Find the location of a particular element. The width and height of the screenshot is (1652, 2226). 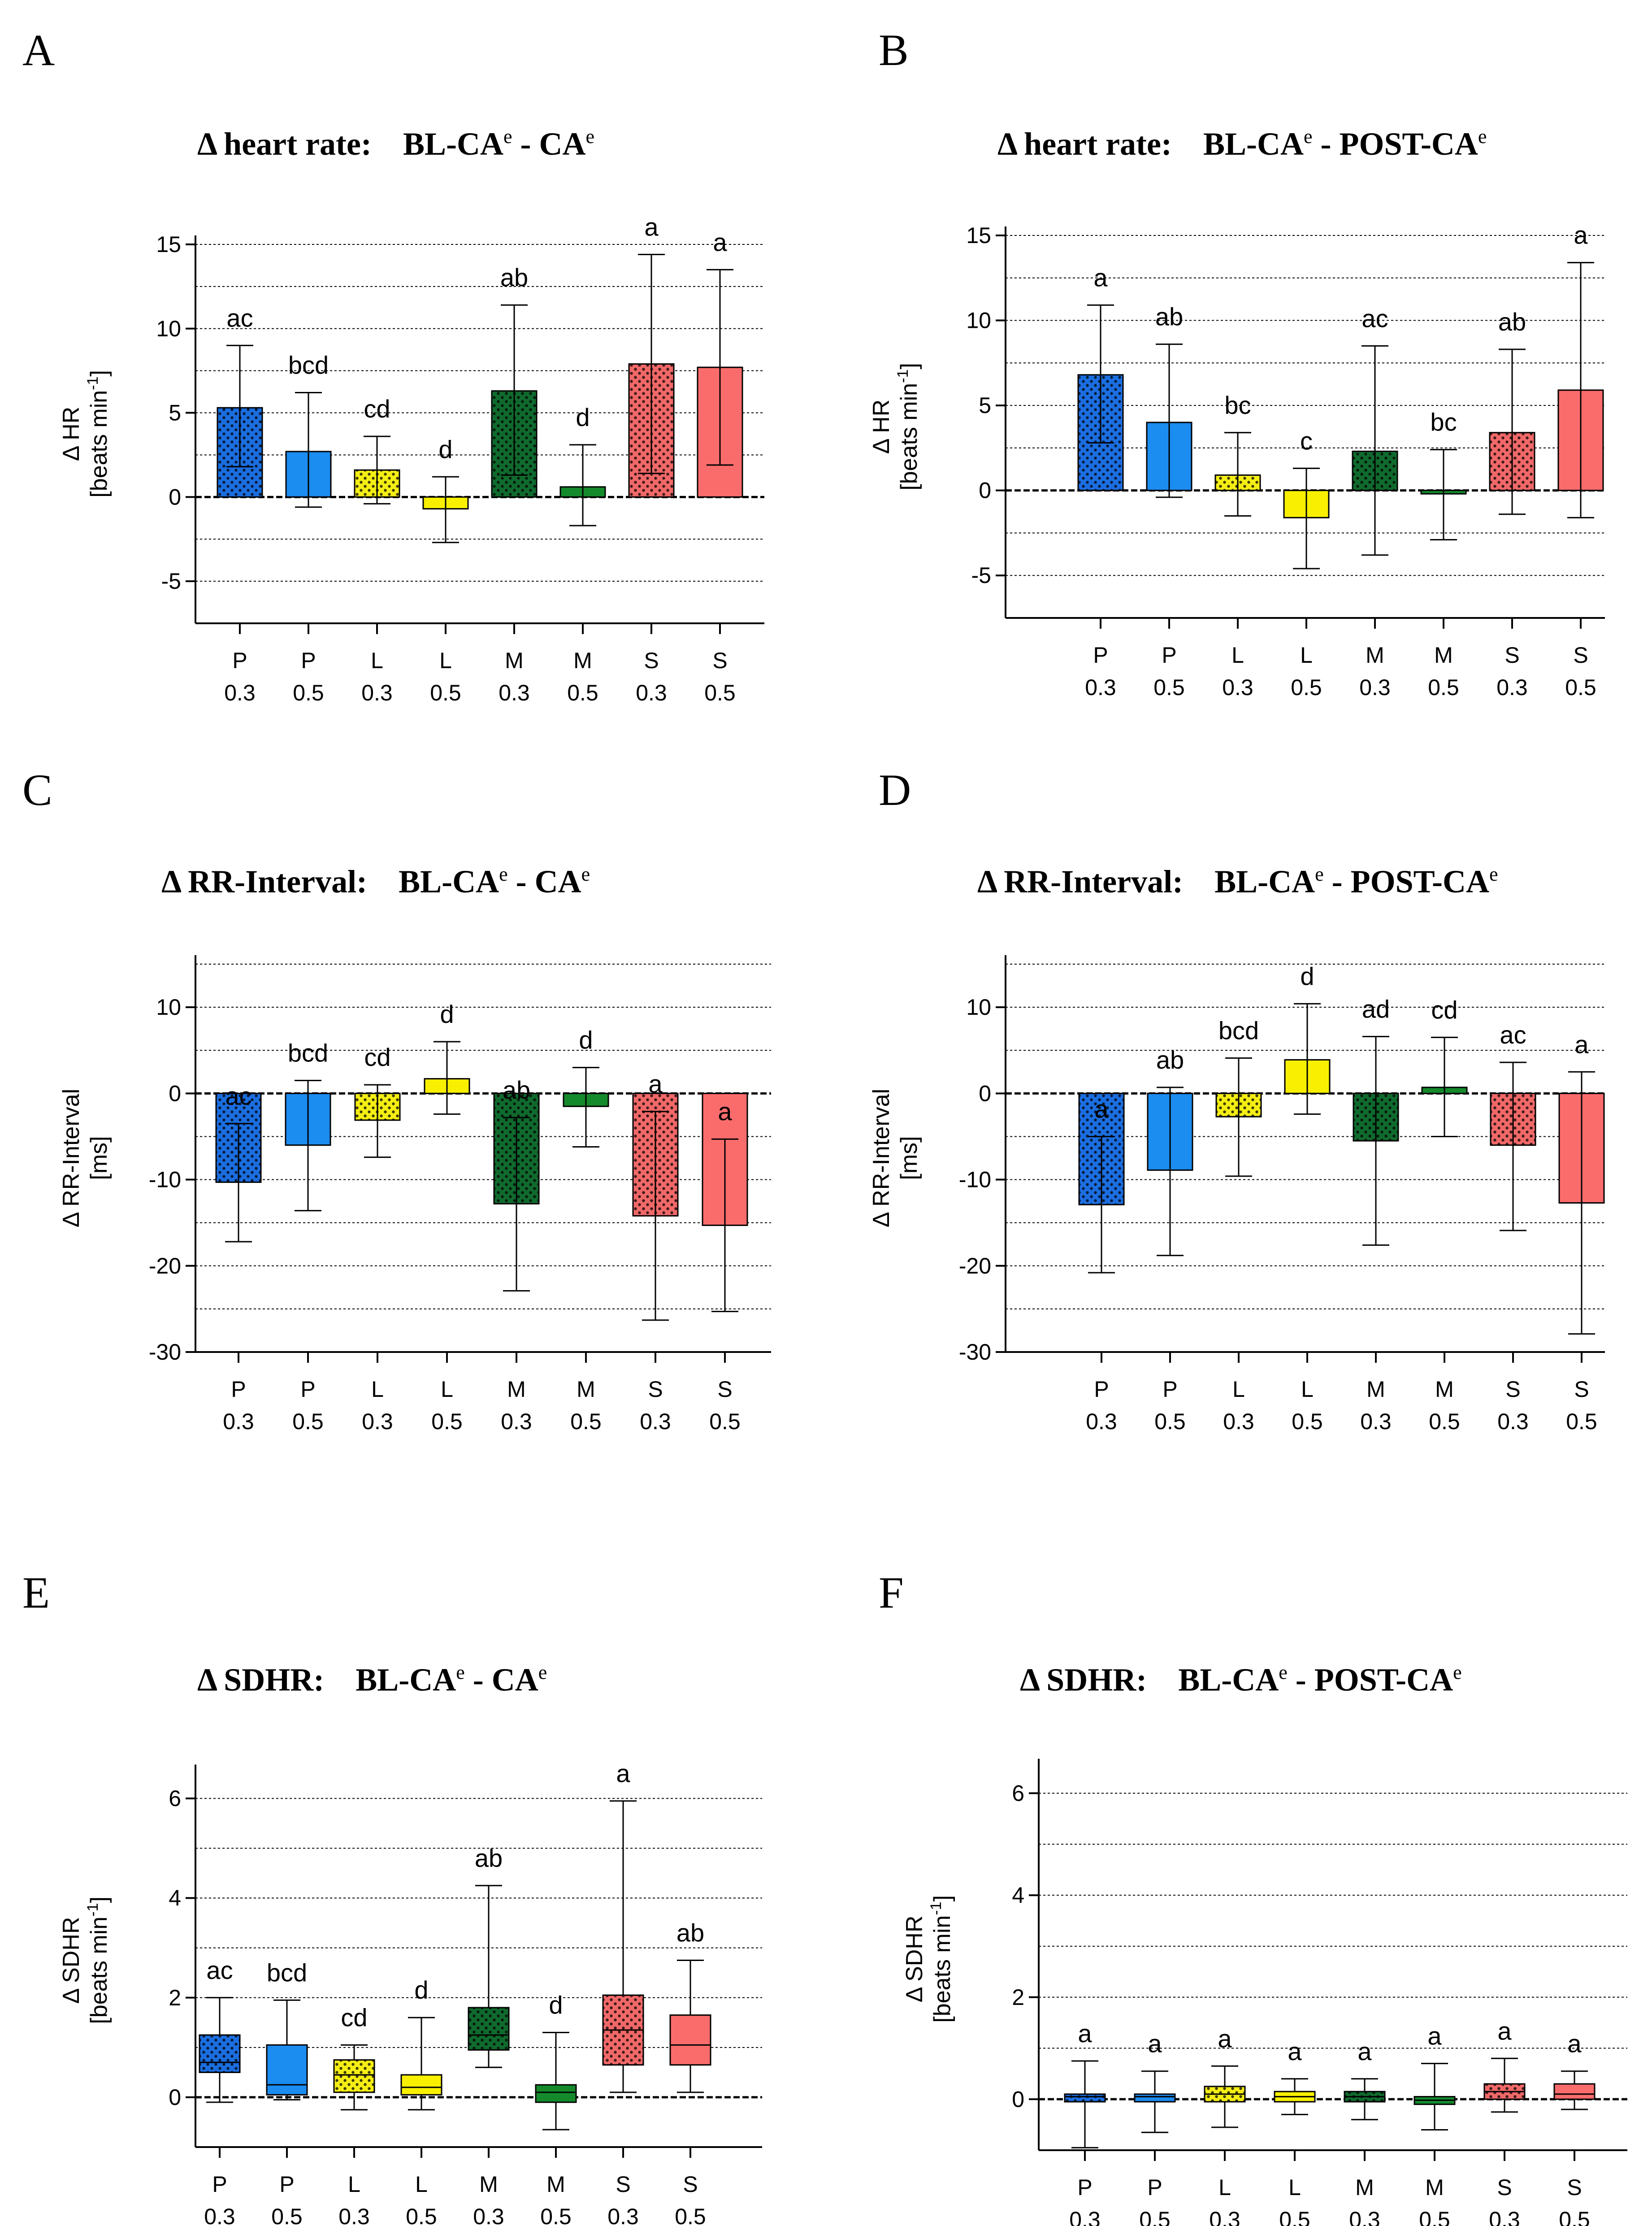

y-label-line2: [ms] is located at coordinates (99, 1158).